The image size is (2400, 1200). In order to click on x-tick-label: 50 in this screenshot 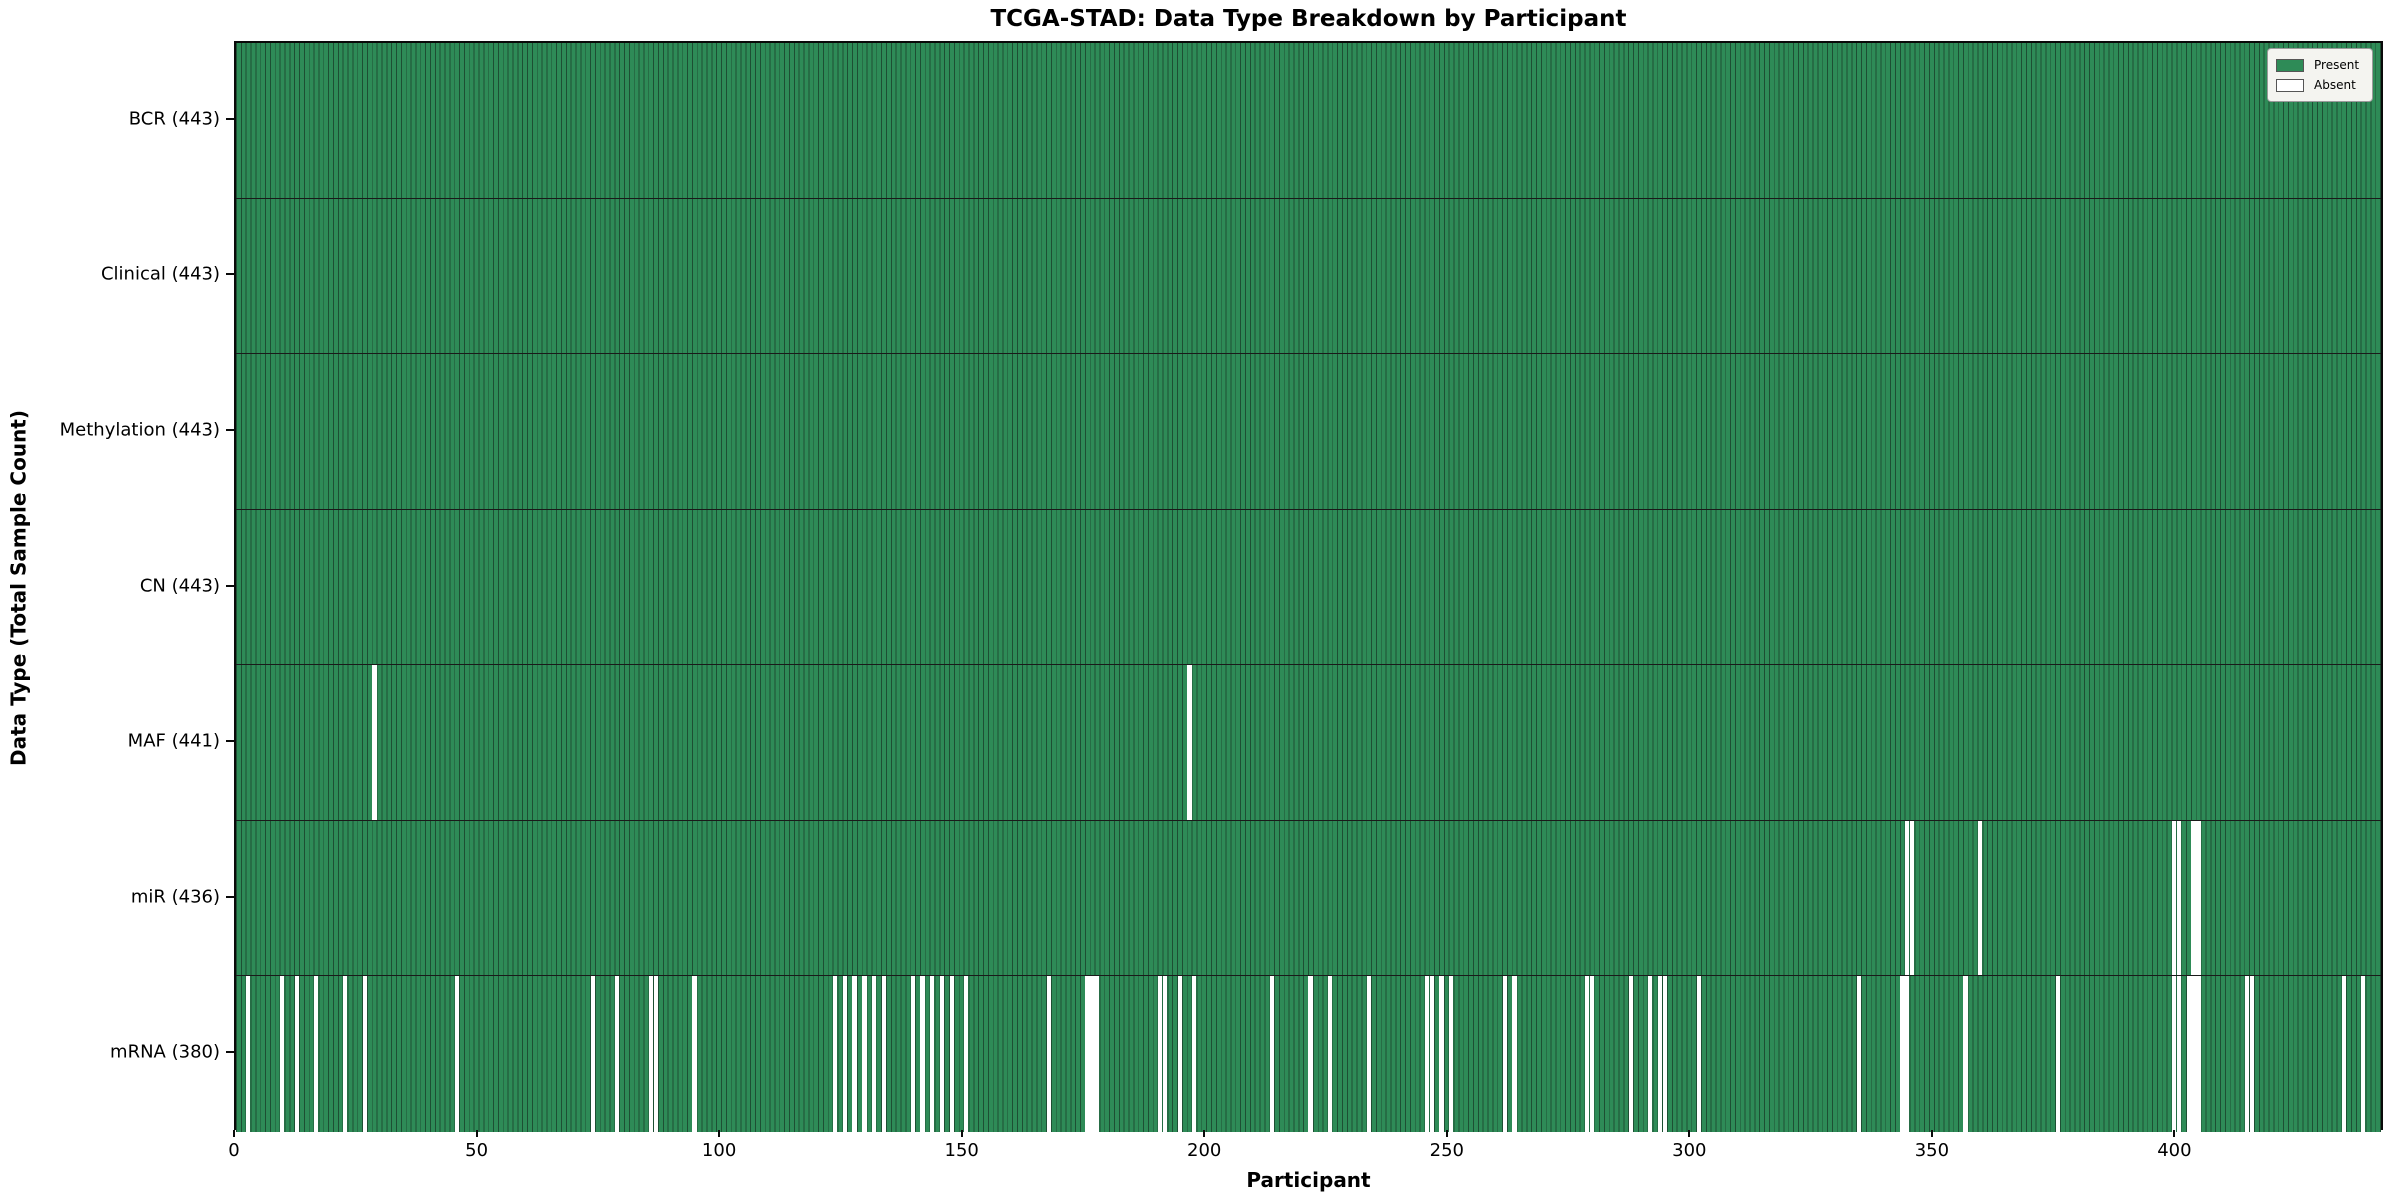, I will do `click(477, 1150)`.